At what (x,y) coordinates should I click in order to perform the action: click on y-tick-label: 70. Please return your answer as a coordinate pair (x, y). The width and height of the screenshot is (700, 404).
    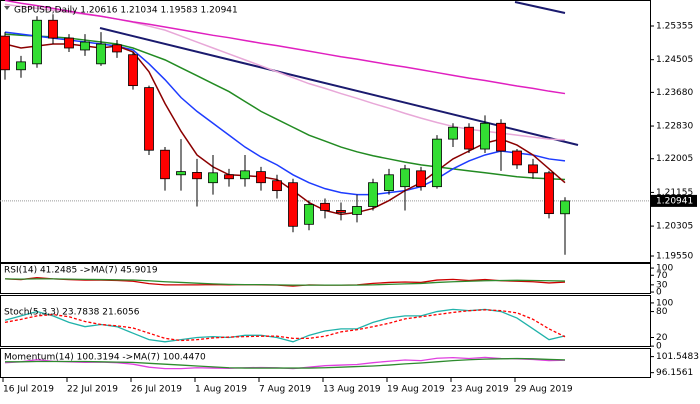
    Looking at the image, I should click on (662, 276).